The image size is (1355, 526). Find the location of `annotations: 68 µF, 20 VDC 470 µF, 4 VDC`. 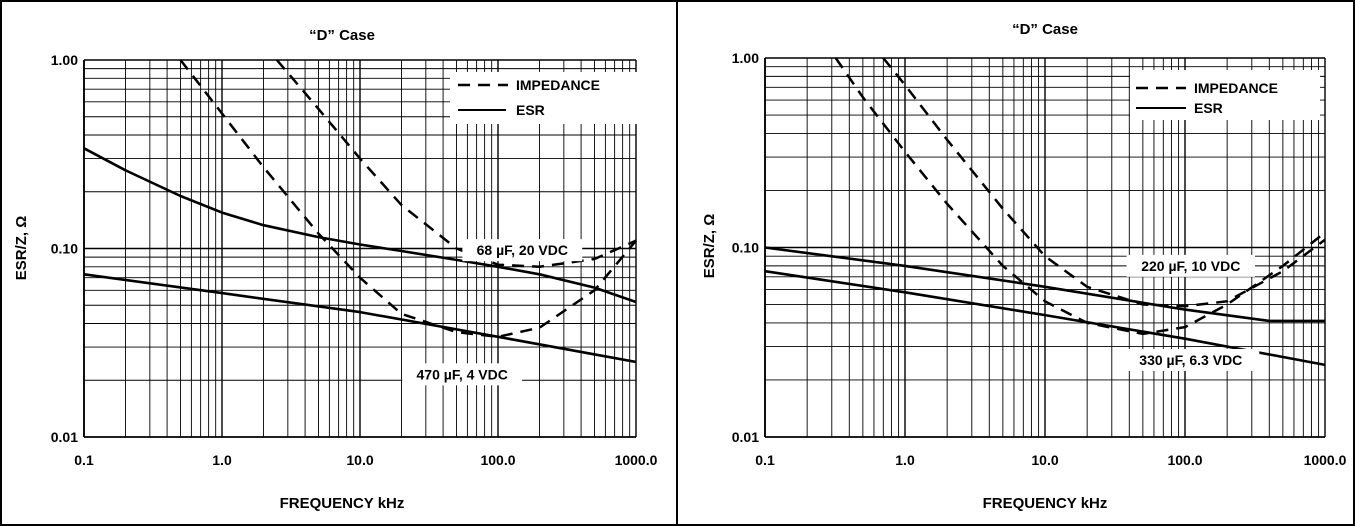

annotations: 68 µF, 20 VDC 470 µF, 4 VDC is located at coordinates (492, 312).